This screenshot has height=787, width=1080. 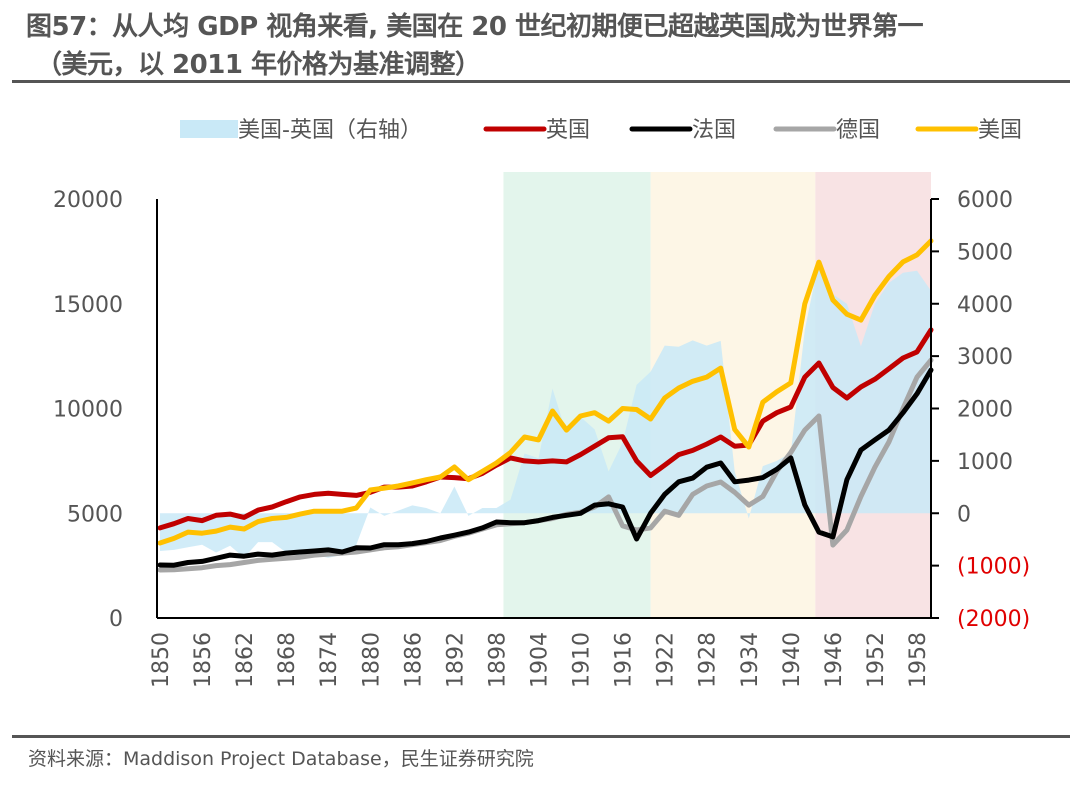 I want to click on title-divider, so click(x=541, y=81).